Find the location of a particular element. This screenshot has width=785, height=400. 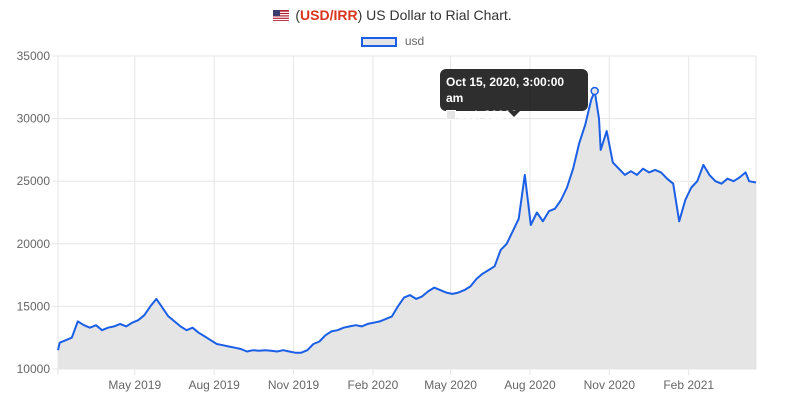

y-tick-label: 15000 is located at coordinates (34, 306).